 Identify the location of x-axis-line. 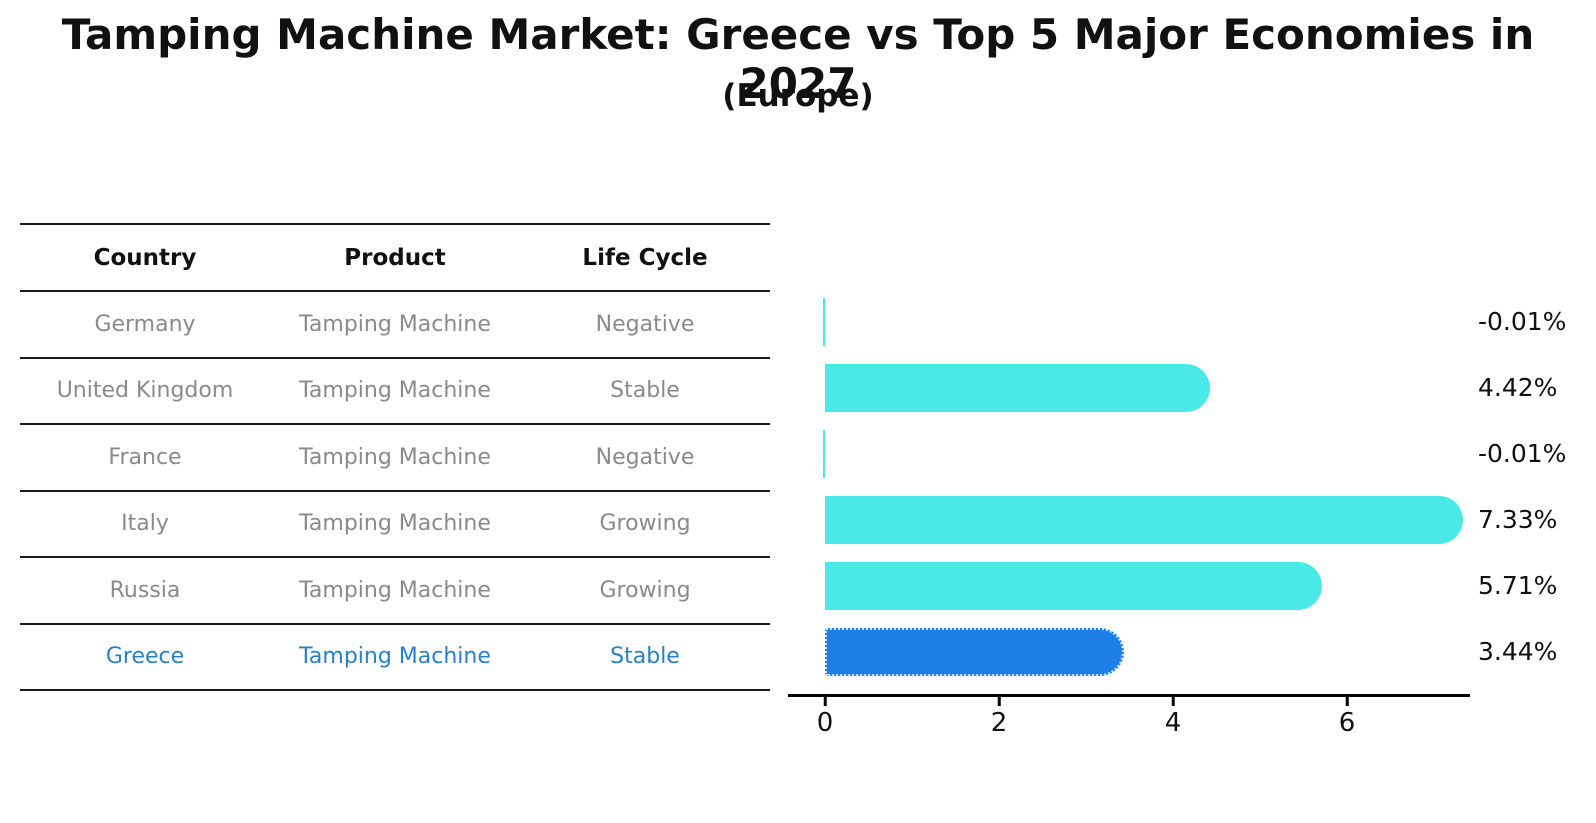
(1129, 695).